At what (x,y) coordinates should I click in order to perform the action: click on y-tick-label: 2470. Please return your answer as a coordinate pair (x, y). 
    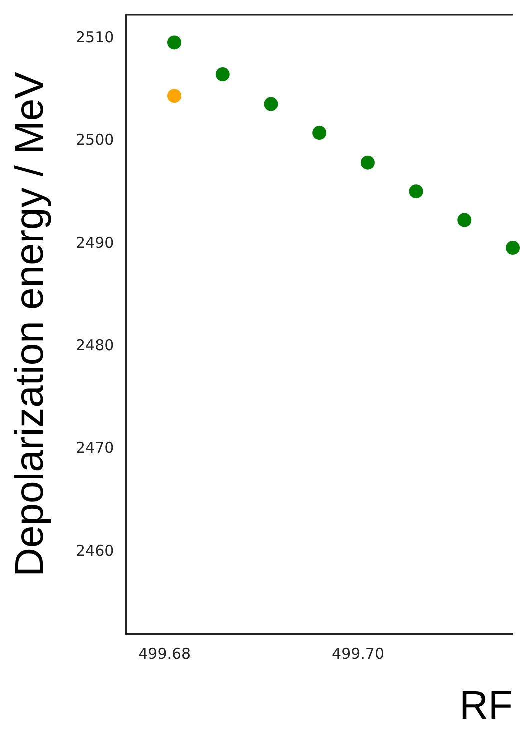
    Looking at the image, I should click on (95, 448).